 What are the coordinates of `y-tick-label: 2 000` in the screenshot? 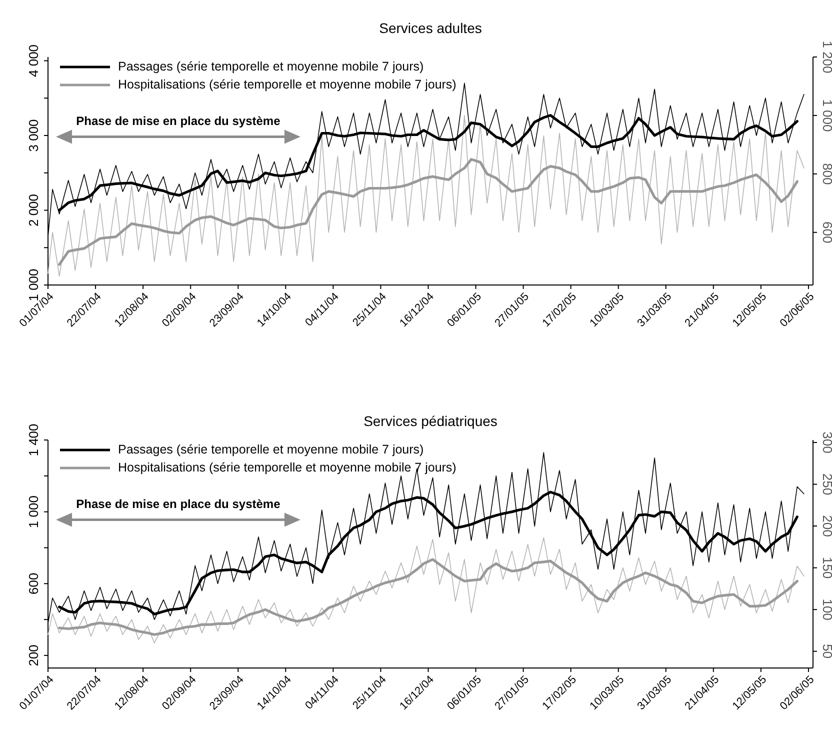 It's located at (33, 210).